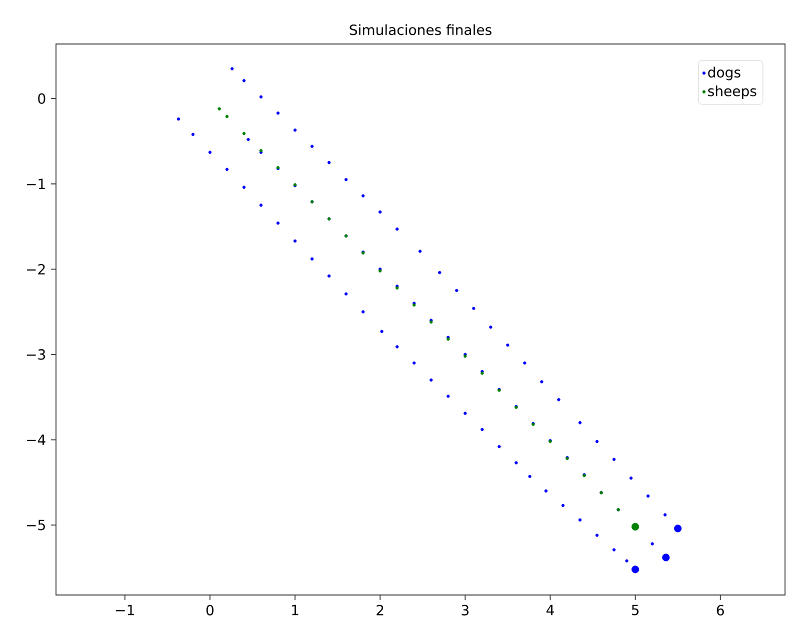  What do you see at coordinates (724, 73) in the screenshot?
I see `legend-label: dogs` at bounding box center [724, 73].